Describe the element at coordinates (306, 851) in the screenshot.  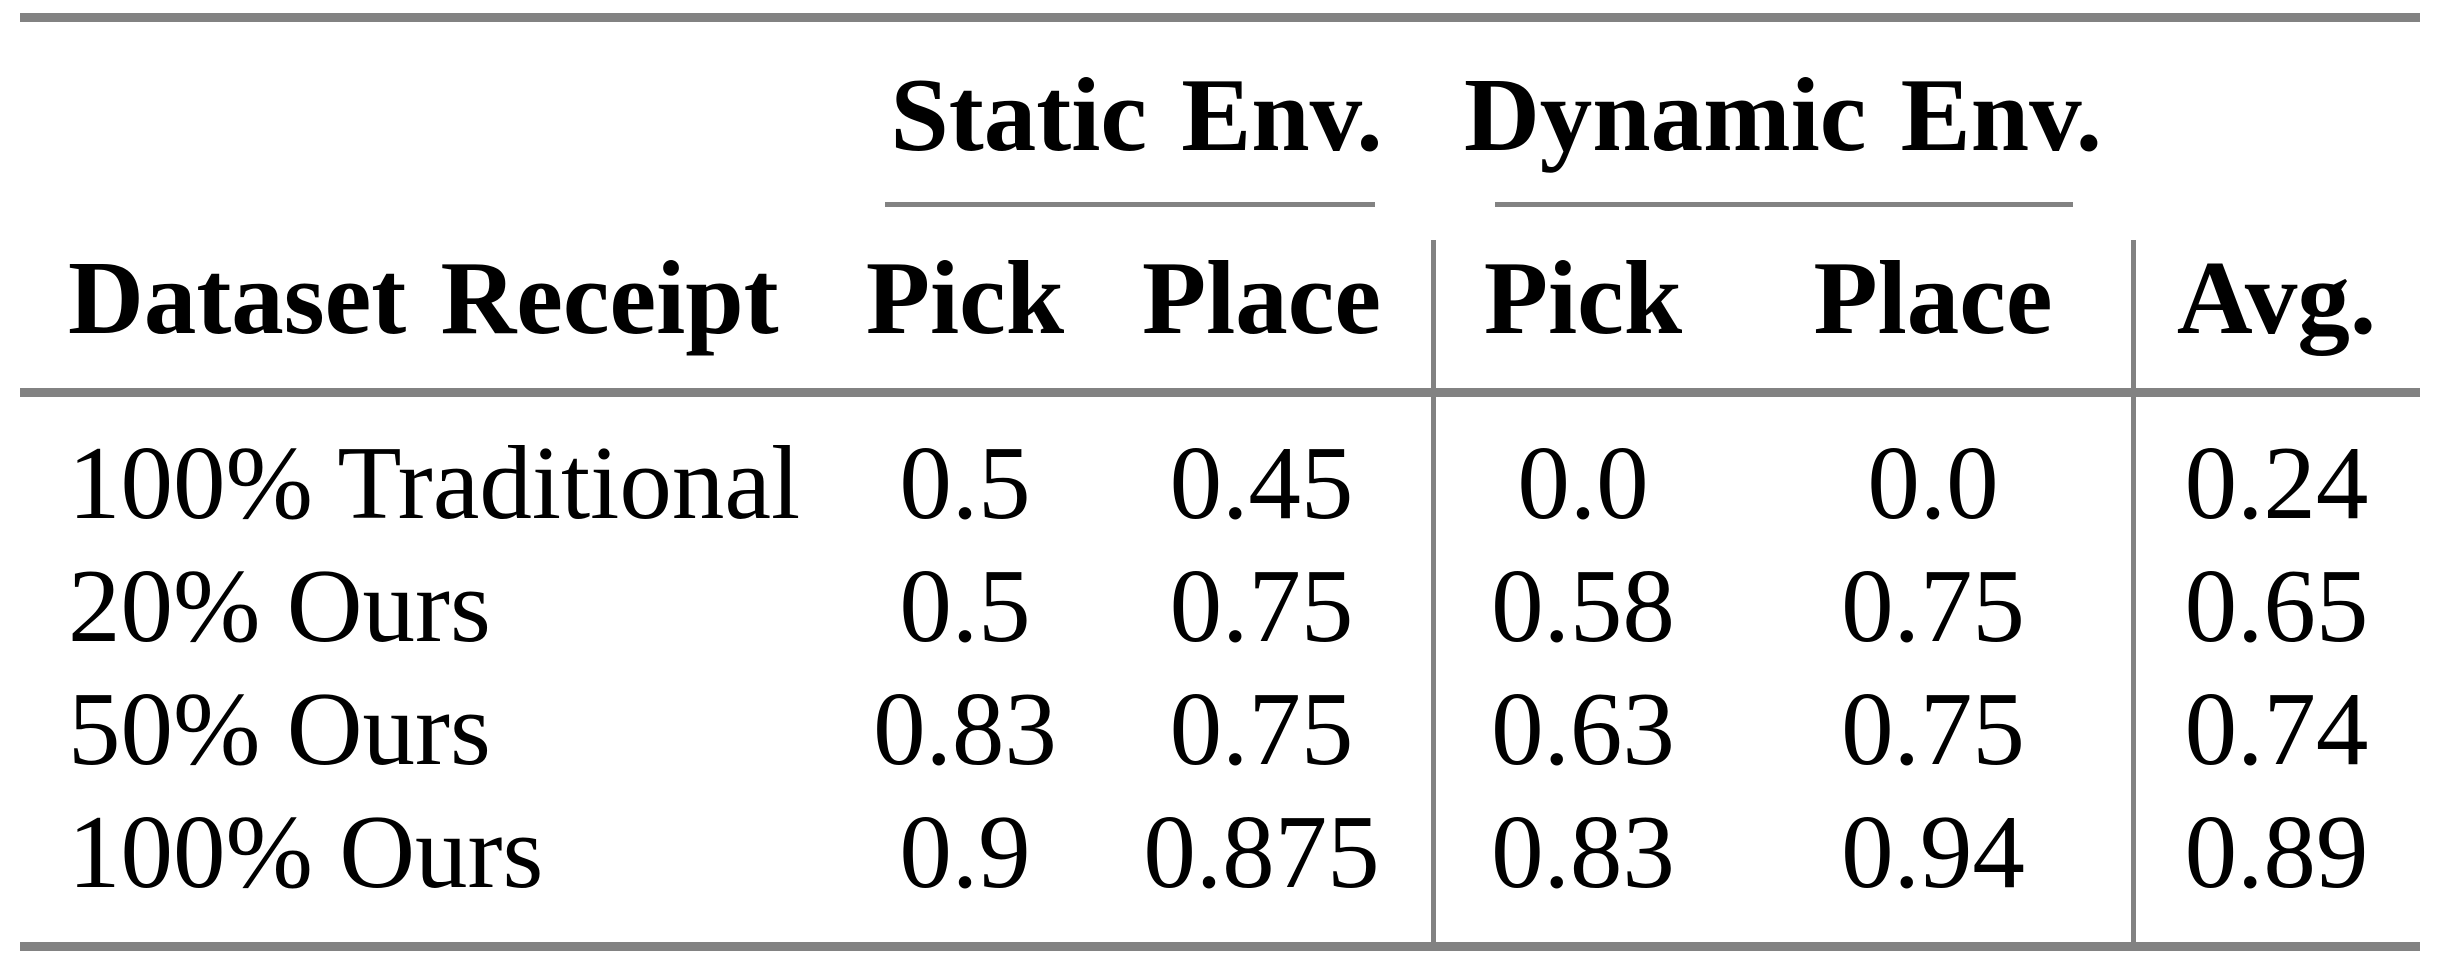
I see `row-label: 100% Ours` at that location.